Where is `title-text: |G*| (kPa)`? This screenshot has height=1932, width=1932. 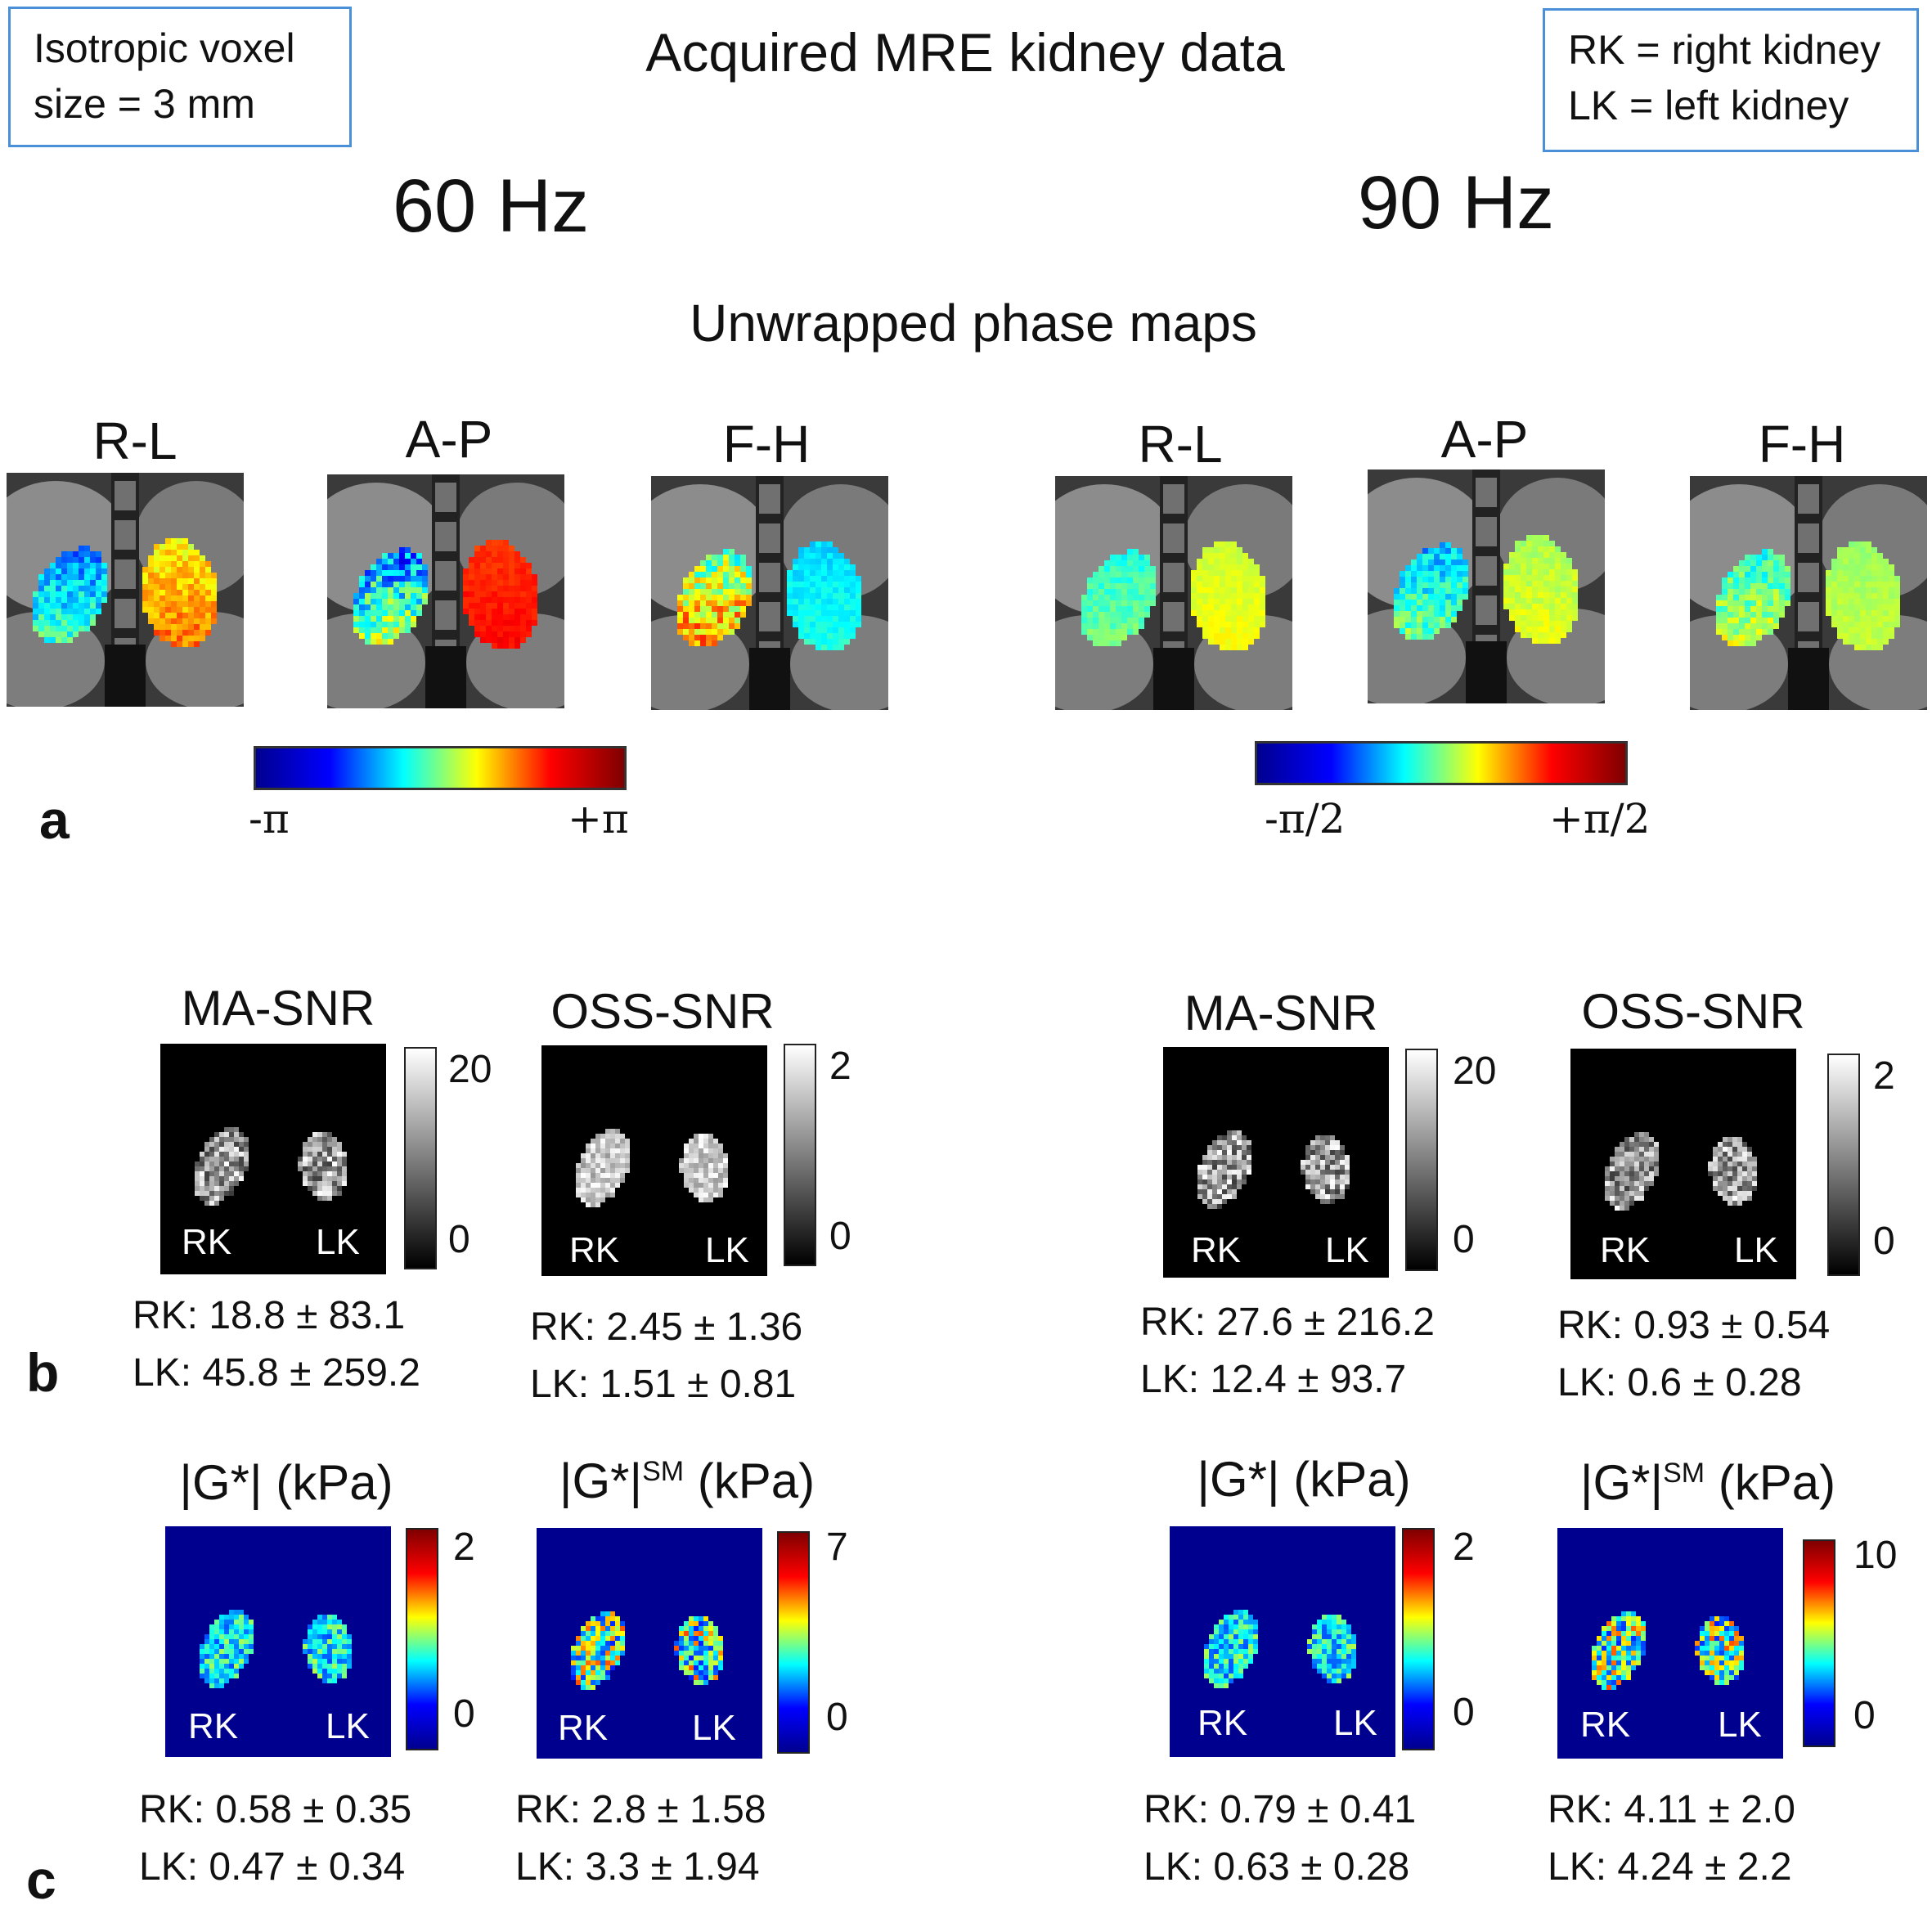
title-text: |G*| (kPa) is located at coordinates (286, 1483).